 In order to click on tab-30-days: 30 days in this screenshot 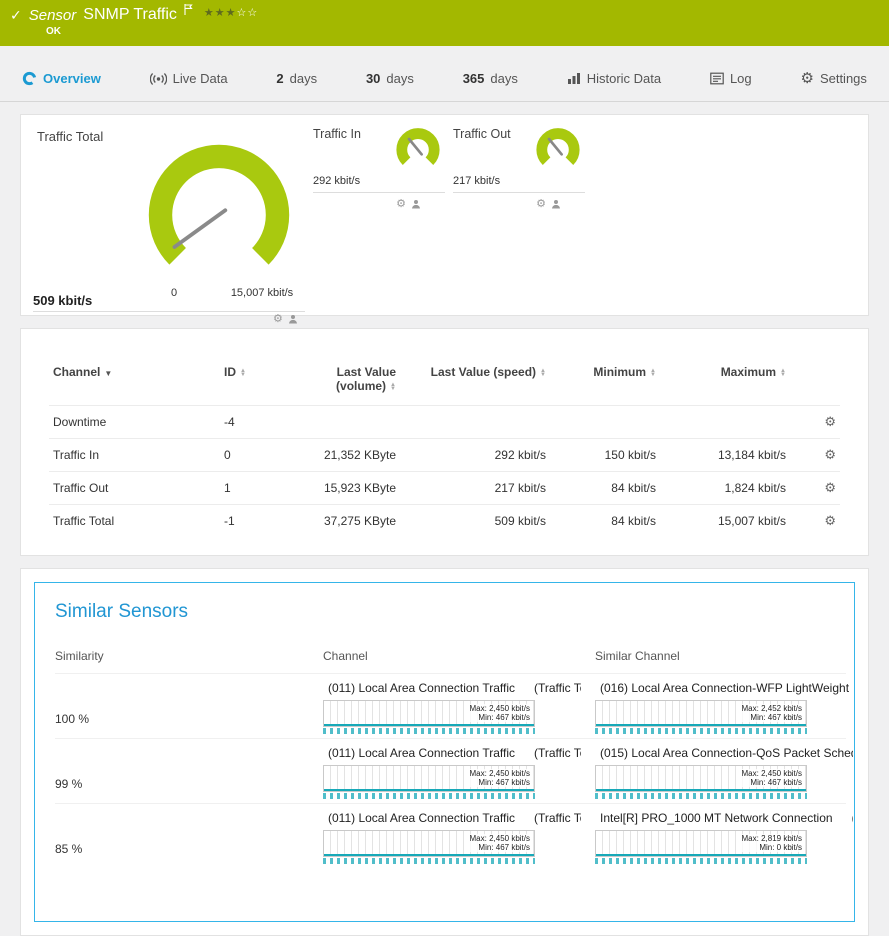, I will do `click(390, 81)`.